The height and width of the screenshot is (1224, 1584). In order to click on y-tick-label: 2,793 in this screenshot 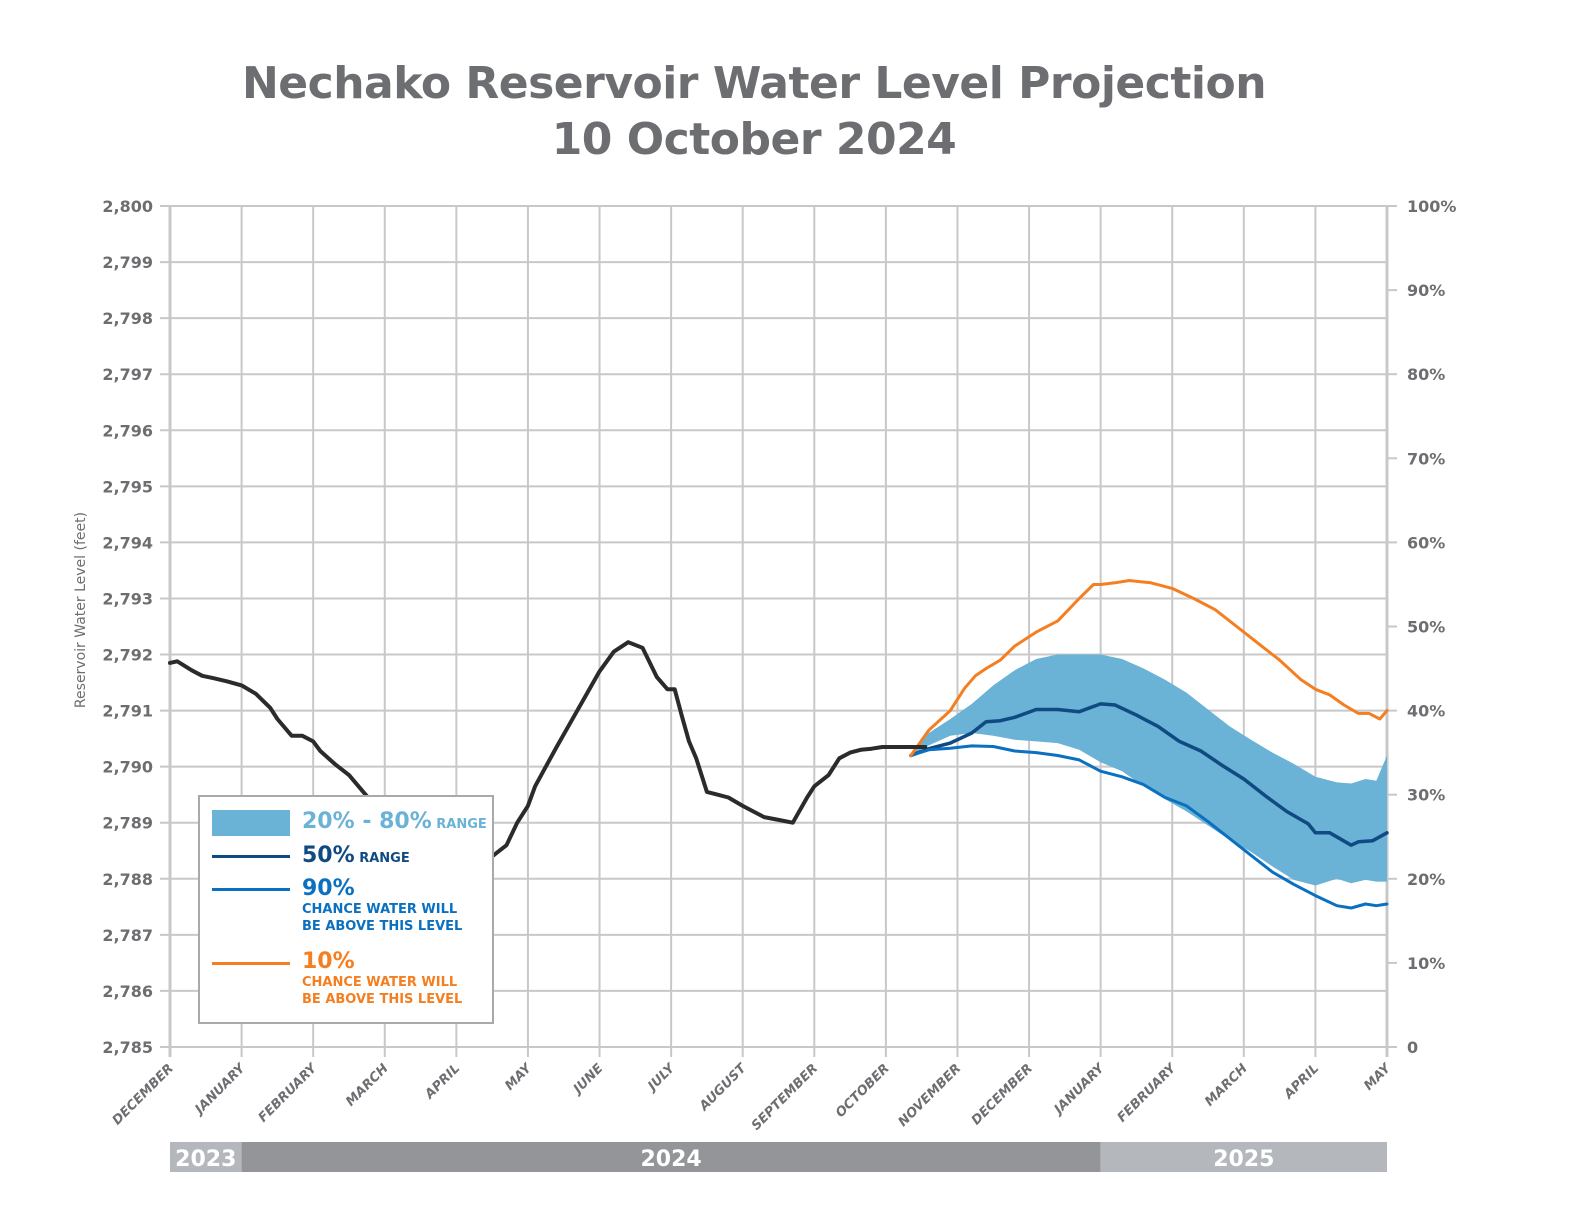, I will do `click(127, 598)`.